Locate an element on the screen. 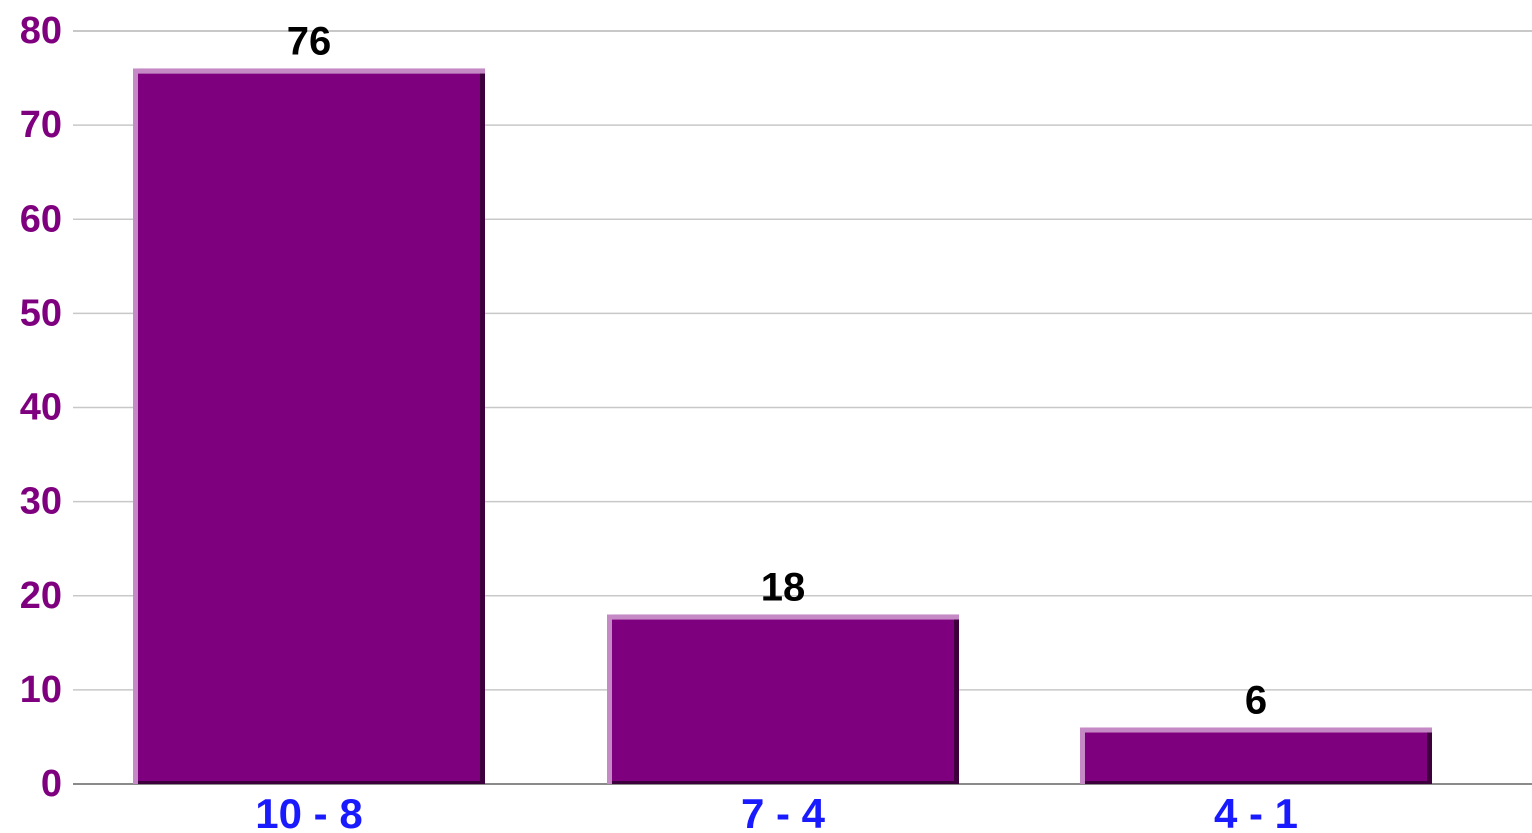 The width and height of the screenshot is (1532, 833). x-tick-label: 7 - 4 is located at coordinates (783, 811).